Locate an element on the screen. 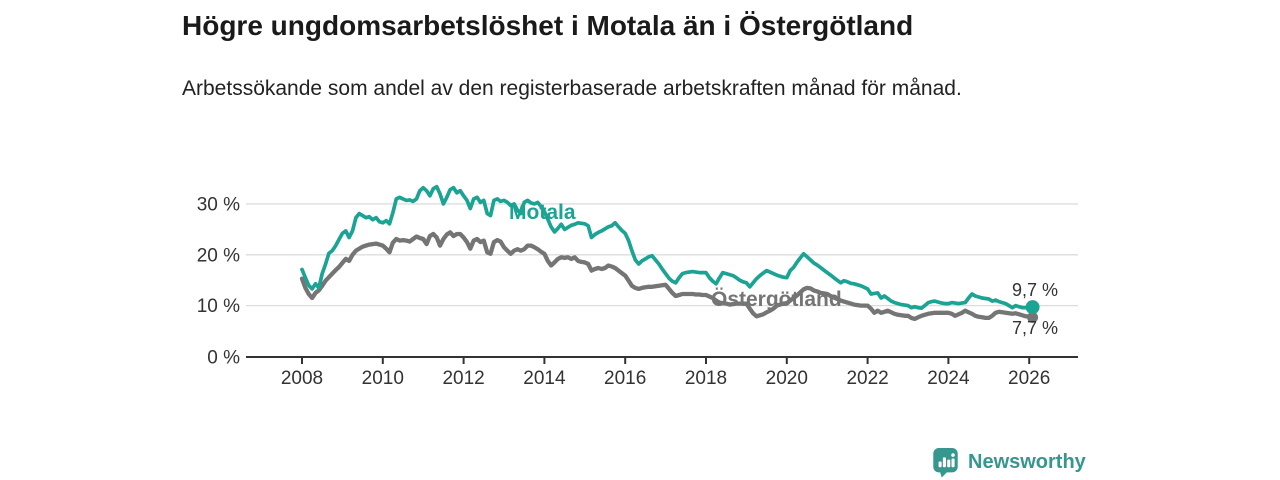 The width and height of the screenshot is (1280, 480). ostergotland-line is located at coordinates (667, 276).